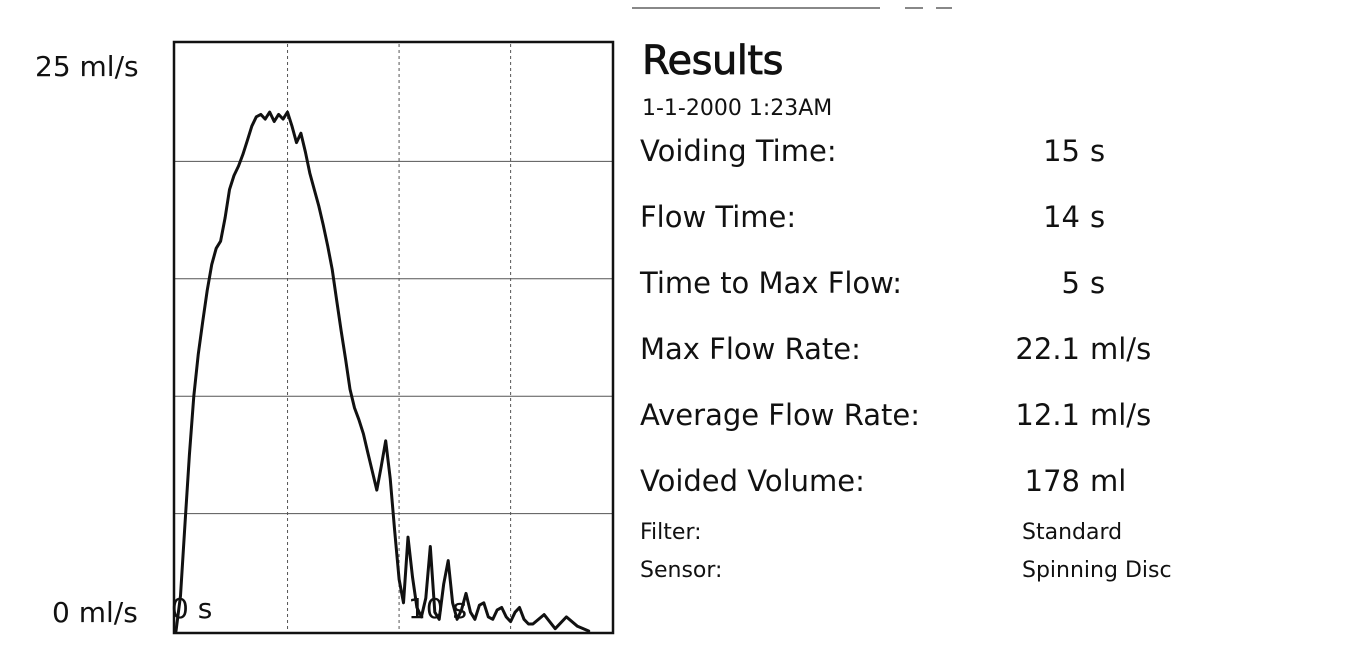 This screenshot has height=660, width=1359. What do you see at coordinates (191, 608) in the screenshot?
I see `x-tick-label-0s: 0 s` at bounding box center [191, 608].